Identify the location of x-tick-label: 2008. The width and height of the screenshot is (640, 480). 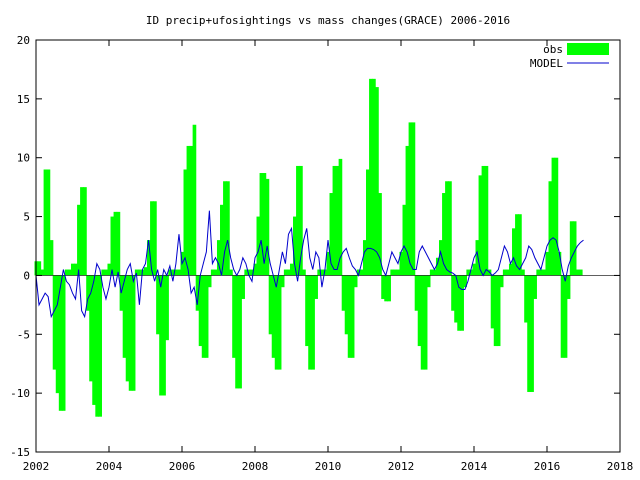
(255, 466).